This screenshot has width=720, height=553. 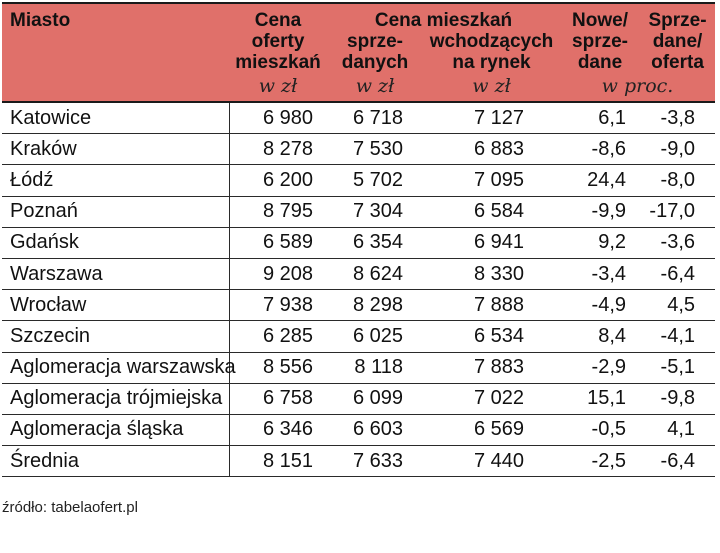 I want to click on cell-city: Aglomeracja warszawska, so click(x=119, y=368).